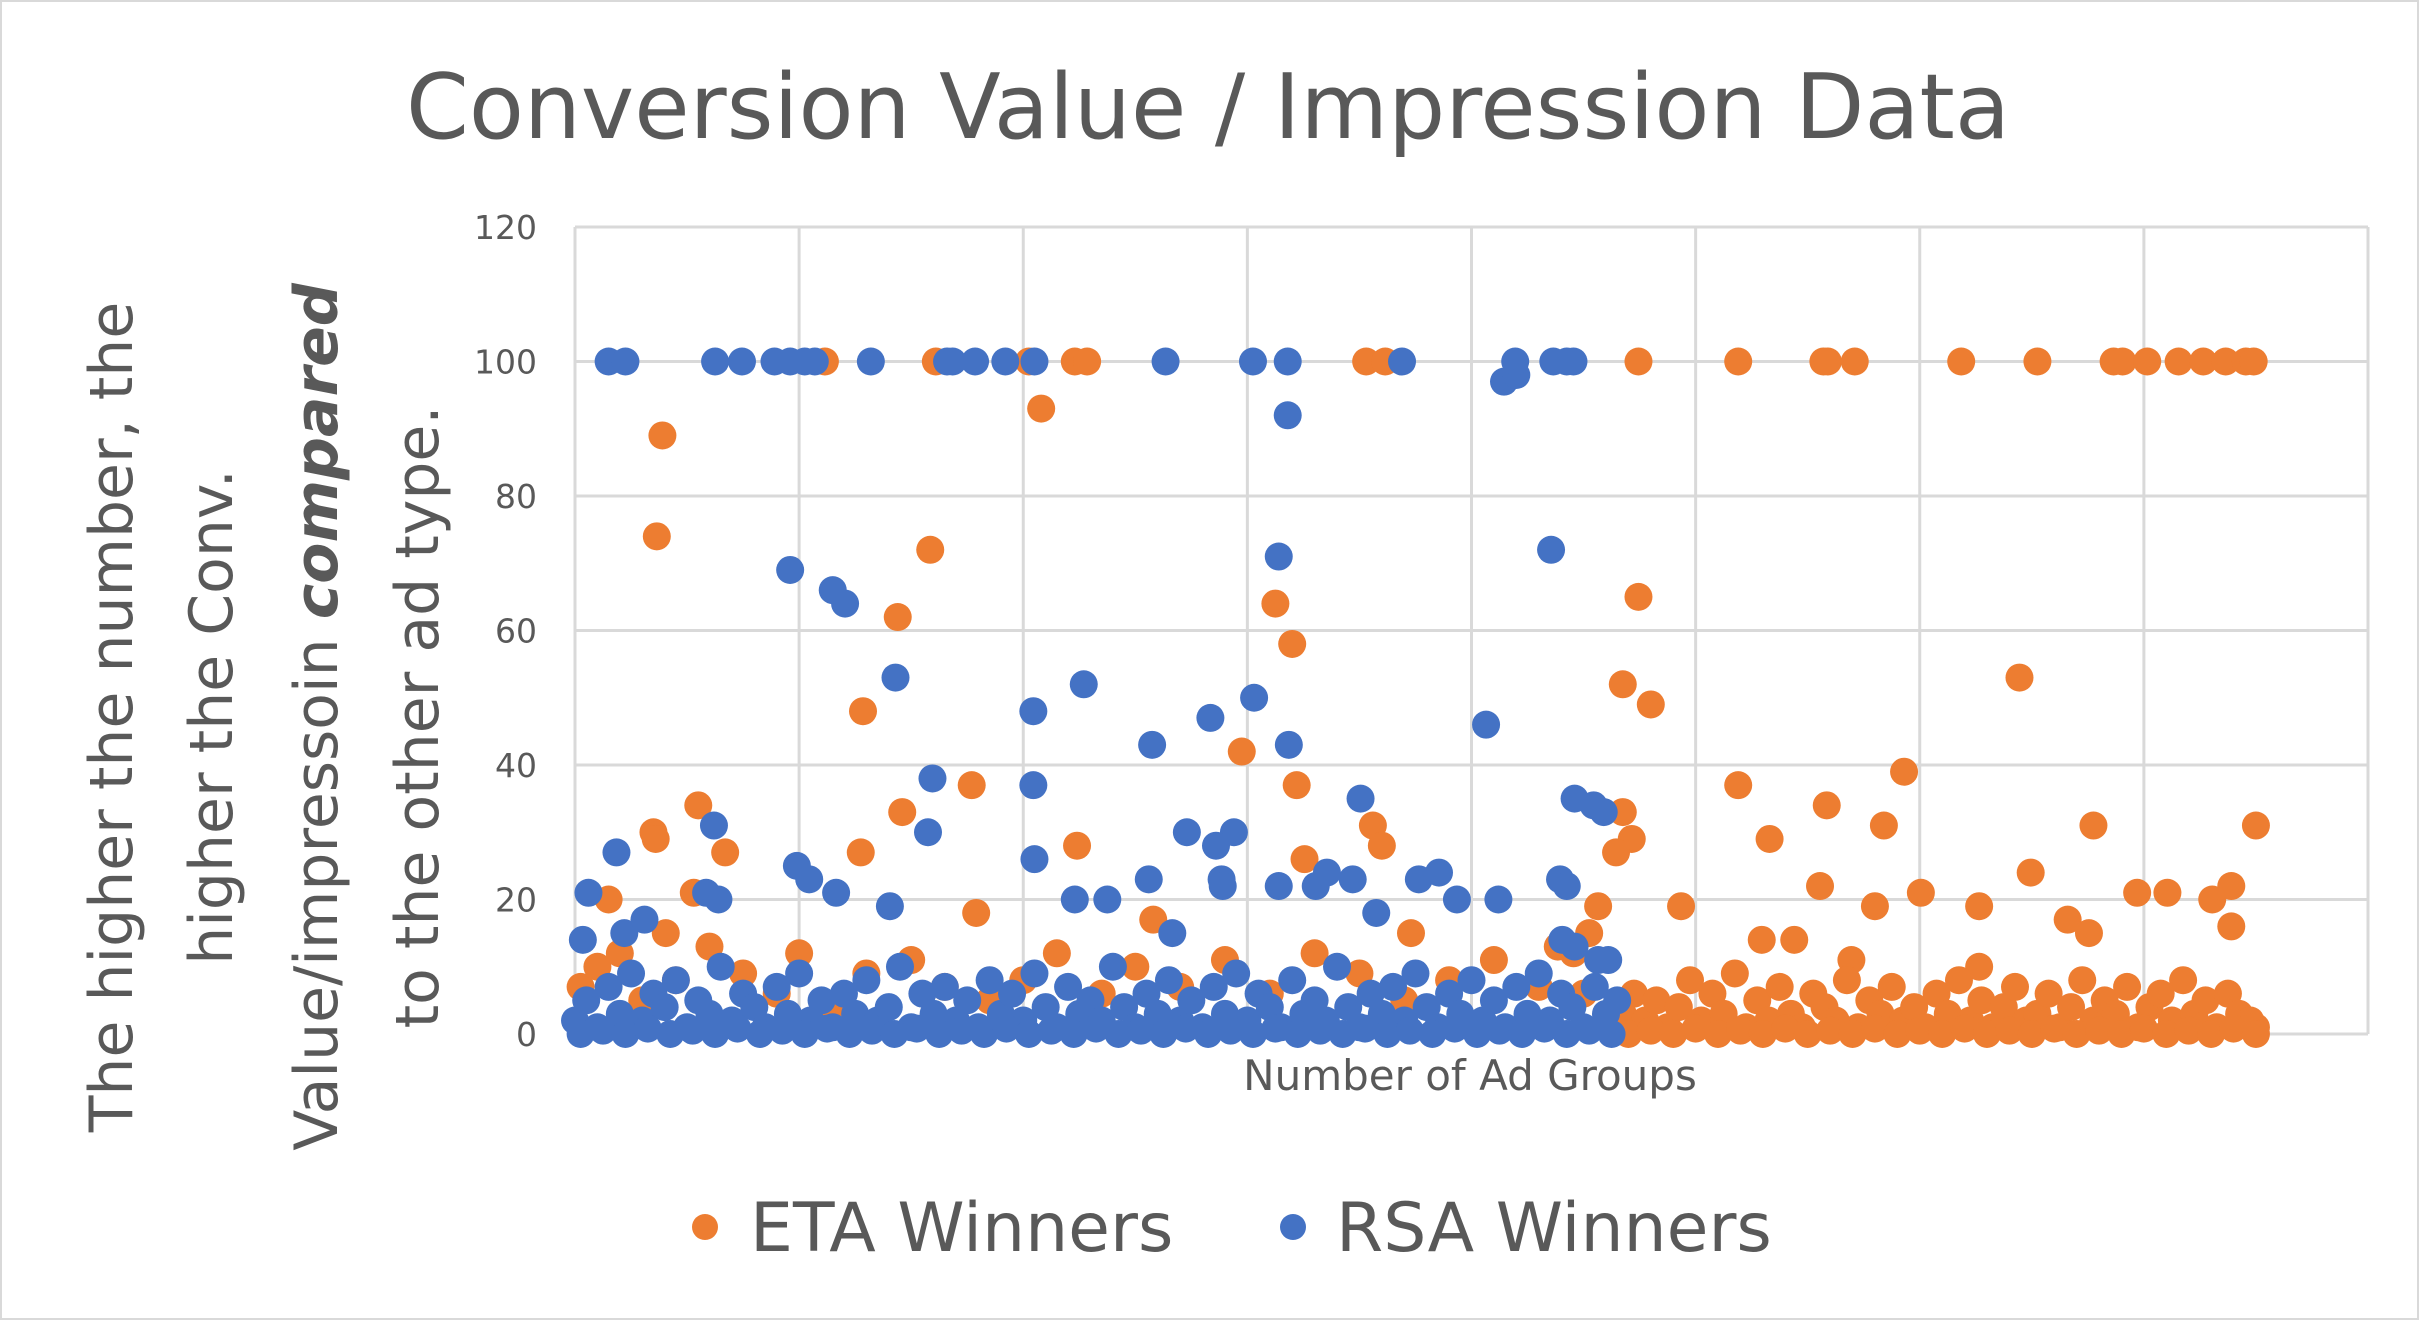  What do you see at coordinates (516, 765) in the screenshot?
I see `y-tick-label: 40` at bounding box center [516, 765].